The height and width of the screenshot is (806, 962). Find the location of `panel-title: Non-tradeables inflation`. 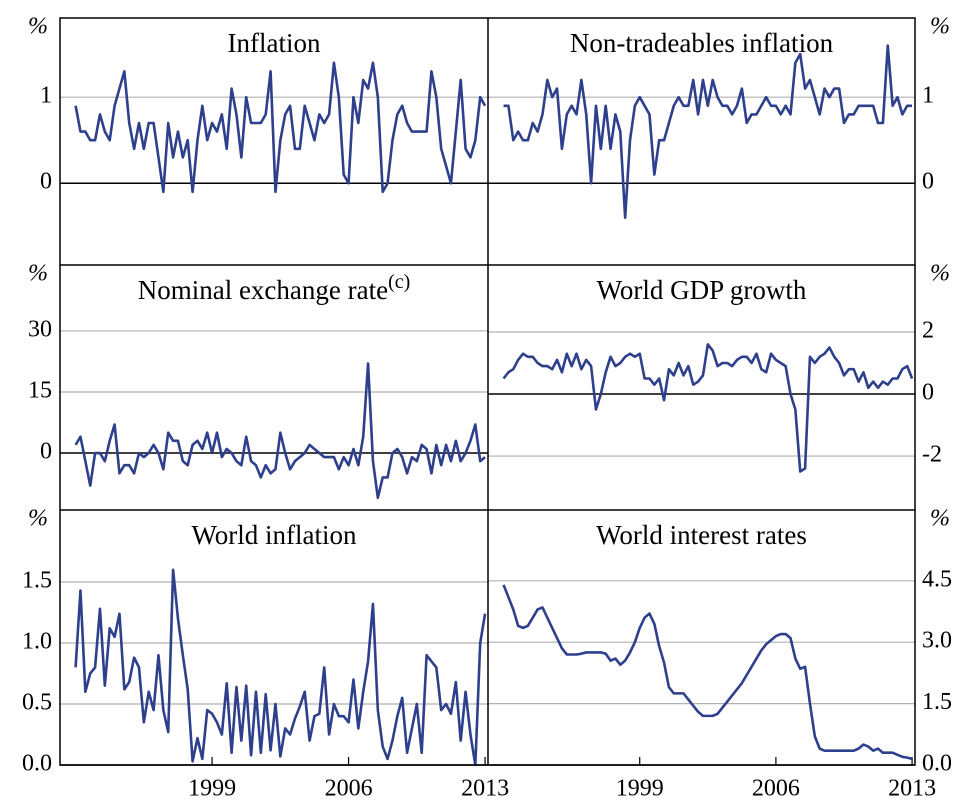

panel-title: Non-tradeables inflation is located at coordinates (702, 43).